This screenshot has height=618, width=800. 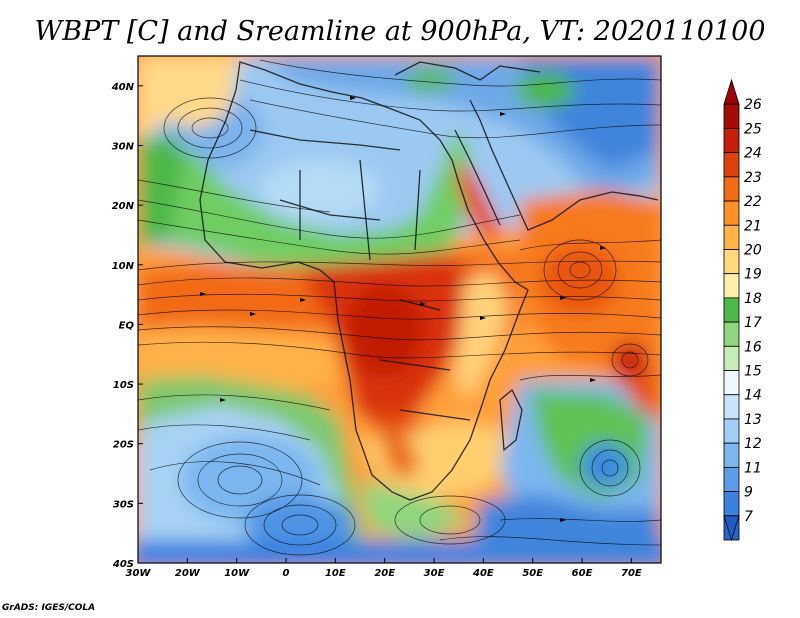 What do you see at coordinates (188, 573) in the screenshot?
I see `x-tick-label: 20W` at bounding box center [188, 573].